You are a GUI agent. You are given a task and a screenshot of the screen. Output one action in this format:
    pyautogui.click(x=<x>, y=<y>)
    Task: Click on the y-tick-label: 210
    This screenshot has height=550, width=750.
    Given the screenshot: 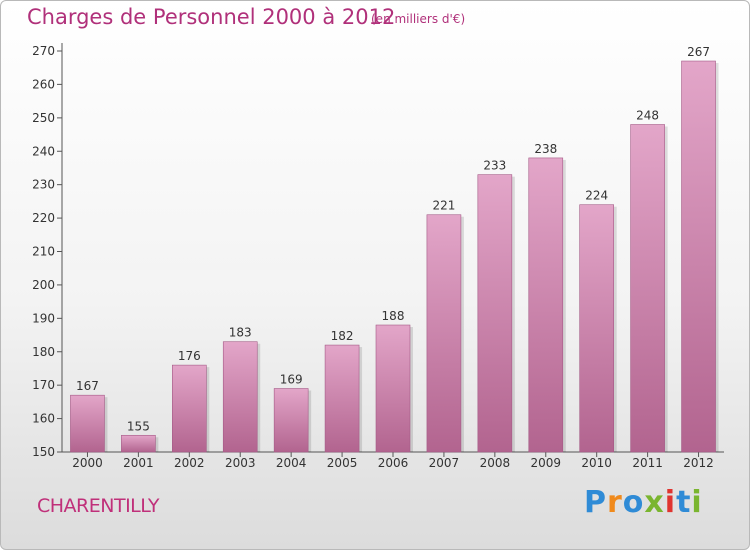 What is the action you would take?
    pyautogui.click(x=43, y=252)
    